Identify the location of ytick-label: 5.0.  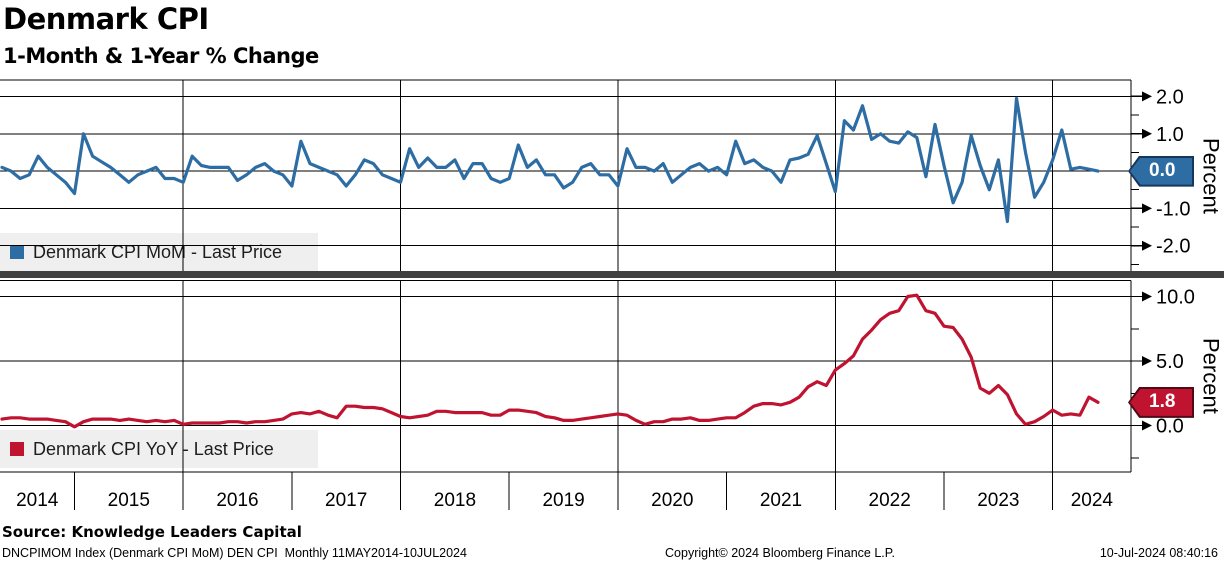
(1170, 362).